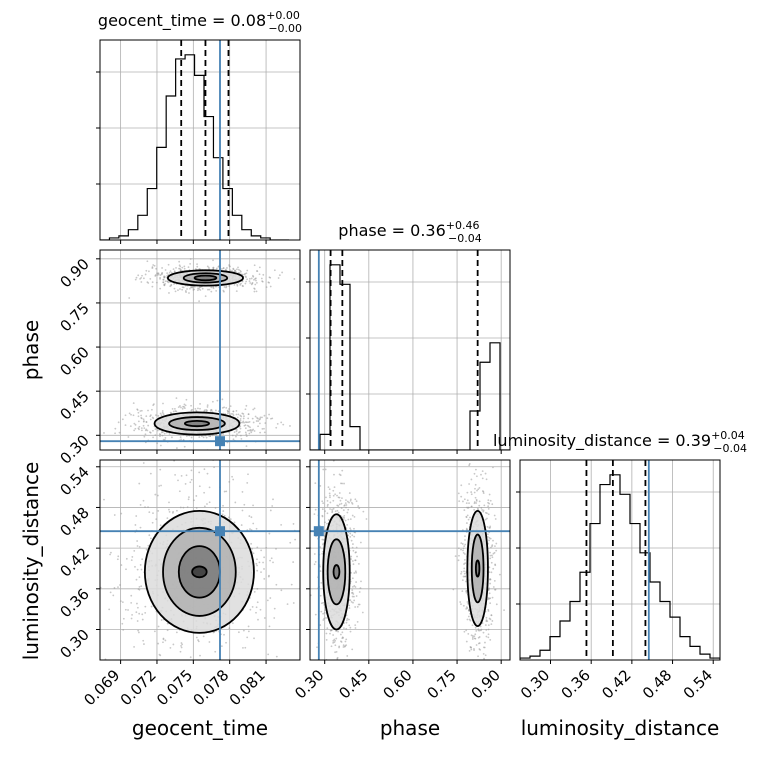  Describe the element at coordinates (74, 317) in the screenshot. I see `ytick-label-phase-3: 0.75` at that location.